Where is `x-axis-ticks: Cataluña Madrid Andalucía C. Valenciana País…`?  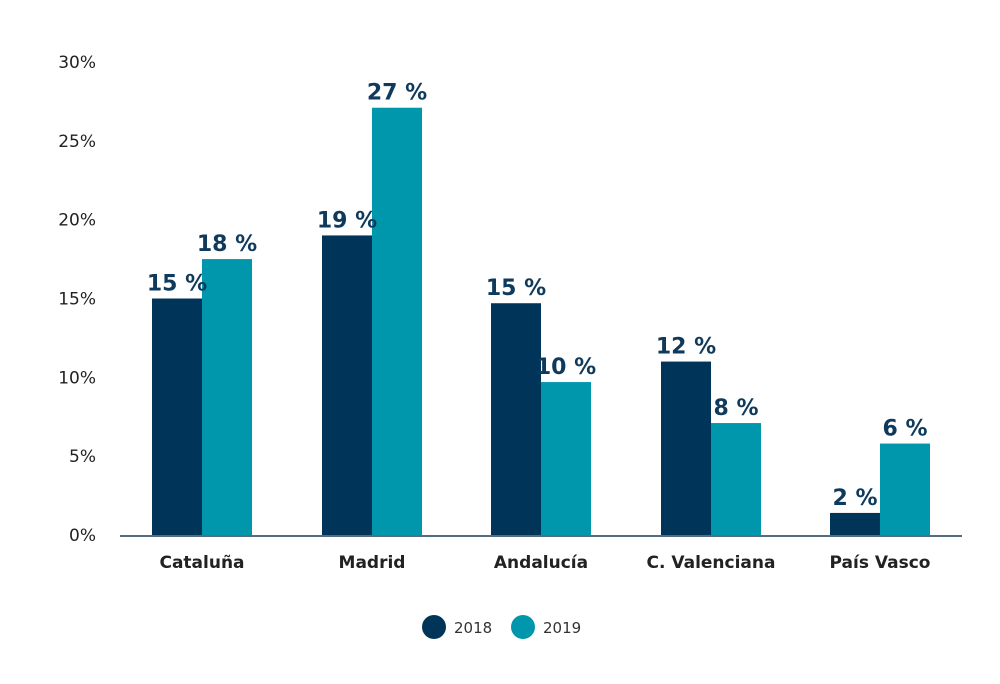
x-axis-ticks: Cataluña Madrid Andalucía C. Valenciana País… is located at coordinates (544, 563).